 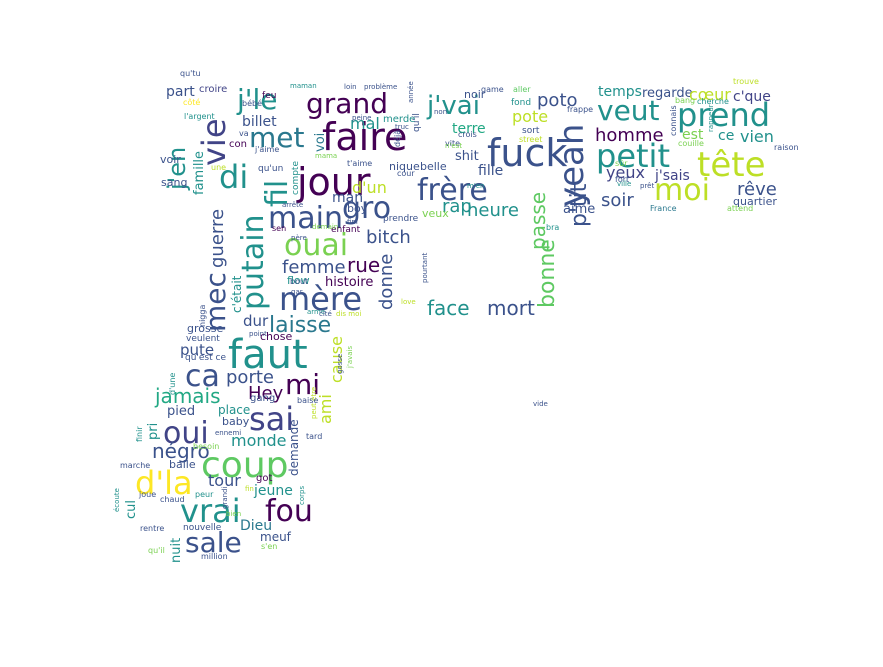 I want to click on cloud-word-grandi-187: grandi, so click(x=225, y=498).